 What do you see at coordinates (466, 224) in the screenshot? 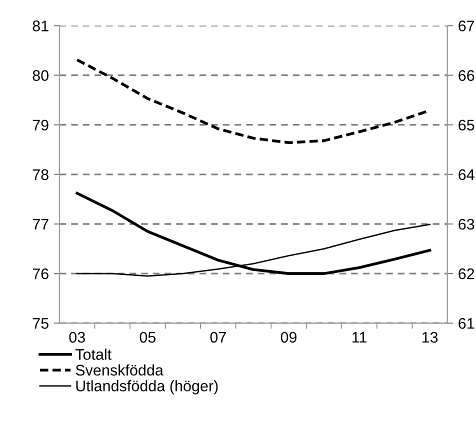
I see `y2-tick-label: 63` at bounding box center [466, 224].